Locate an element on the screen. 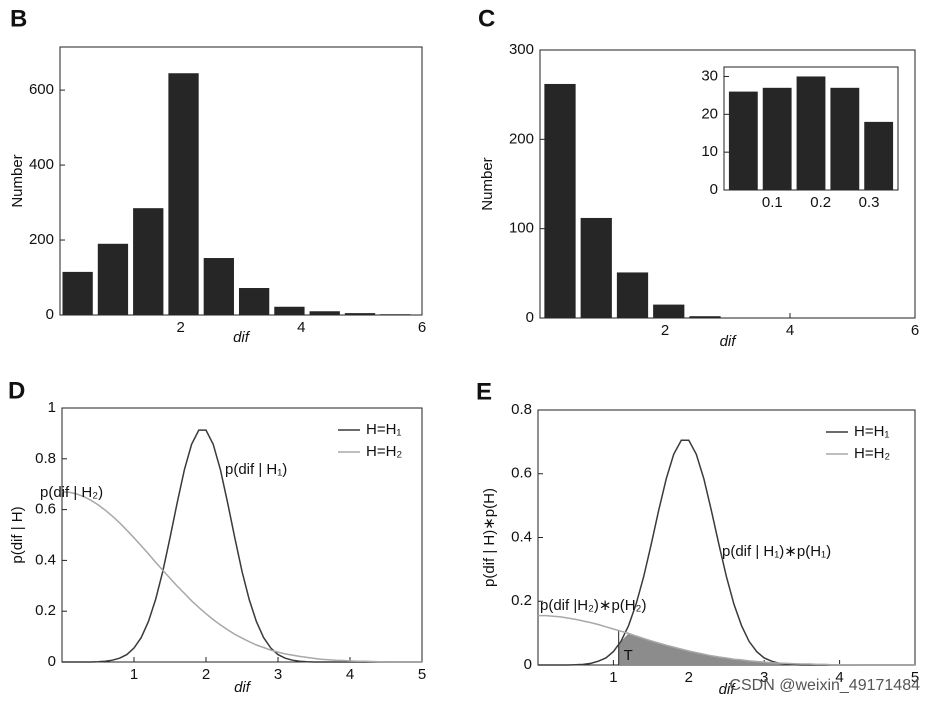 This screenshot has height=703, width=934. y-tick-label: 300 is located at coordinates (521, 49).